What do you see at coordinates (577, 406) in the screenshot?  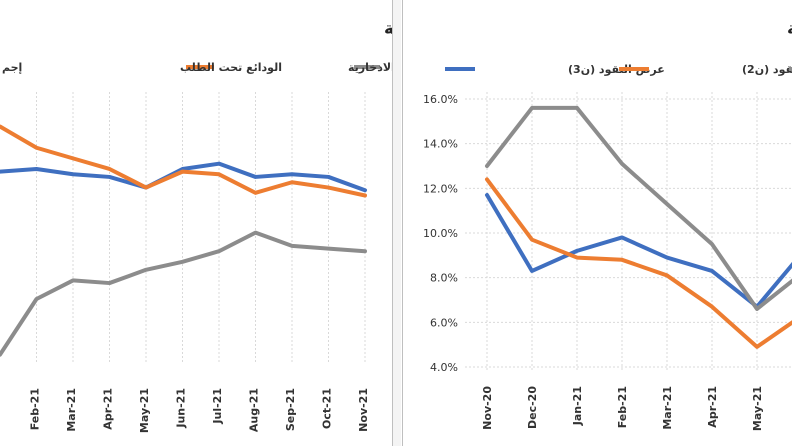 I see `x-tick-label: Jan-21` at bounding box center [577, 406].